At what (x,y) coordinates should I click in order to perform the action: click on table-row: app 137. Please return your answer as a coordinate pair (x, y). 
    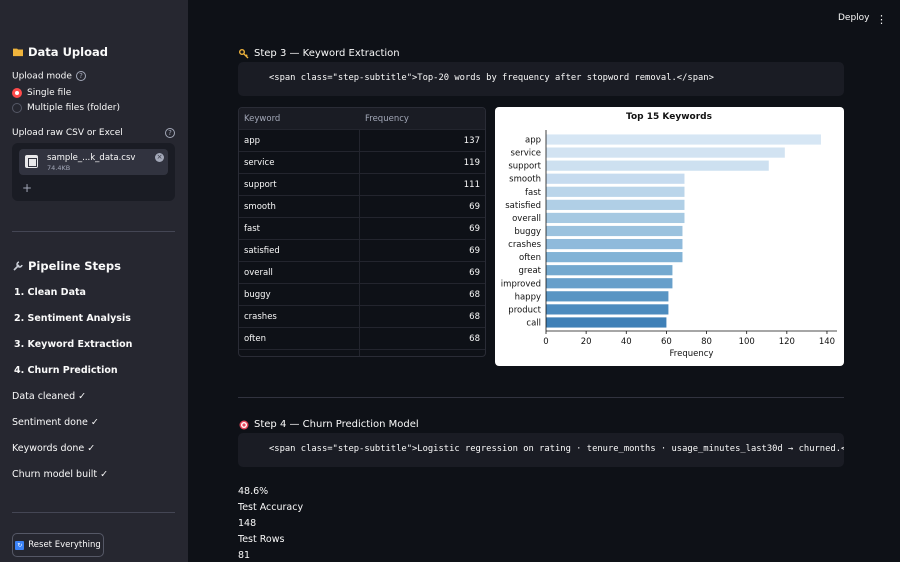
    Looking at the image, I should click on (362, 141).